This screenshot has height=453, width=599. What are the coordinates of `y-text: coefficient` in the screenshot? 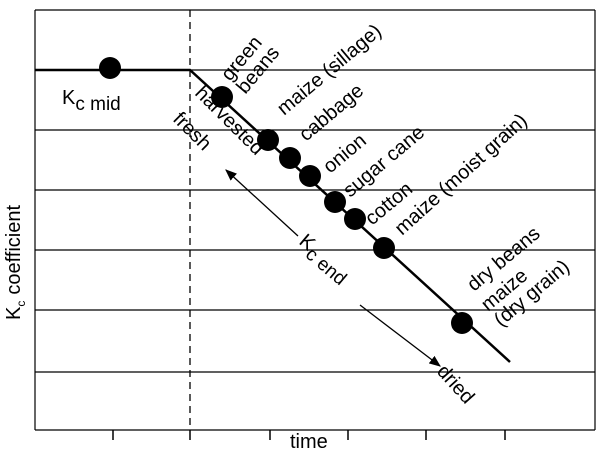 It's located at (14, 250).